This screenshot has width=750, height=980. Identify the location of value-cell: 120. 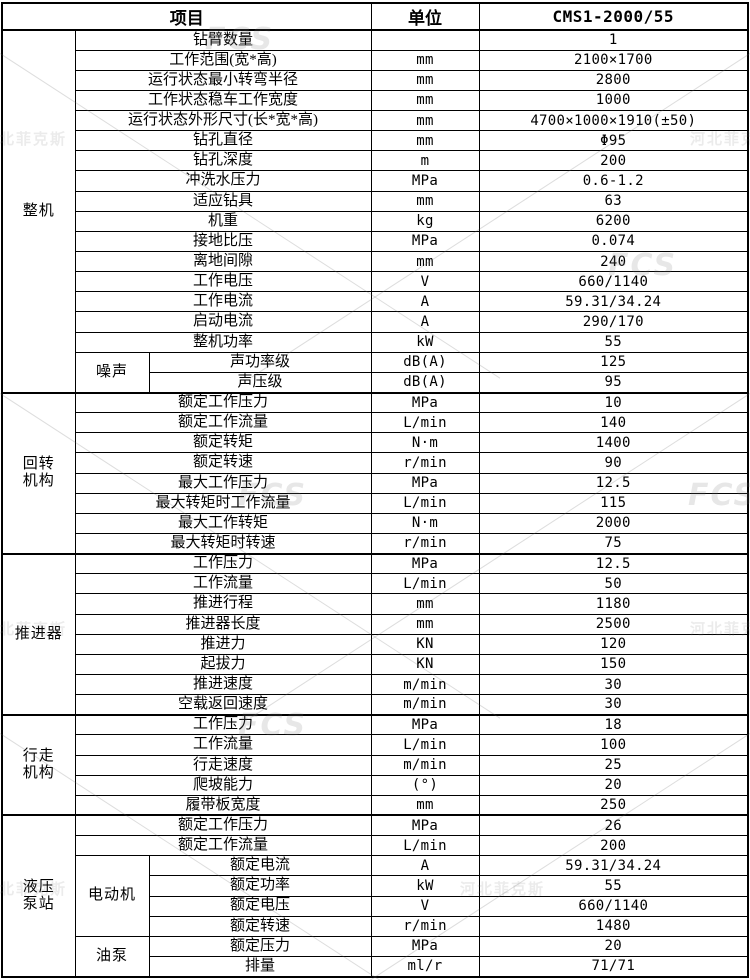
(613, 644).